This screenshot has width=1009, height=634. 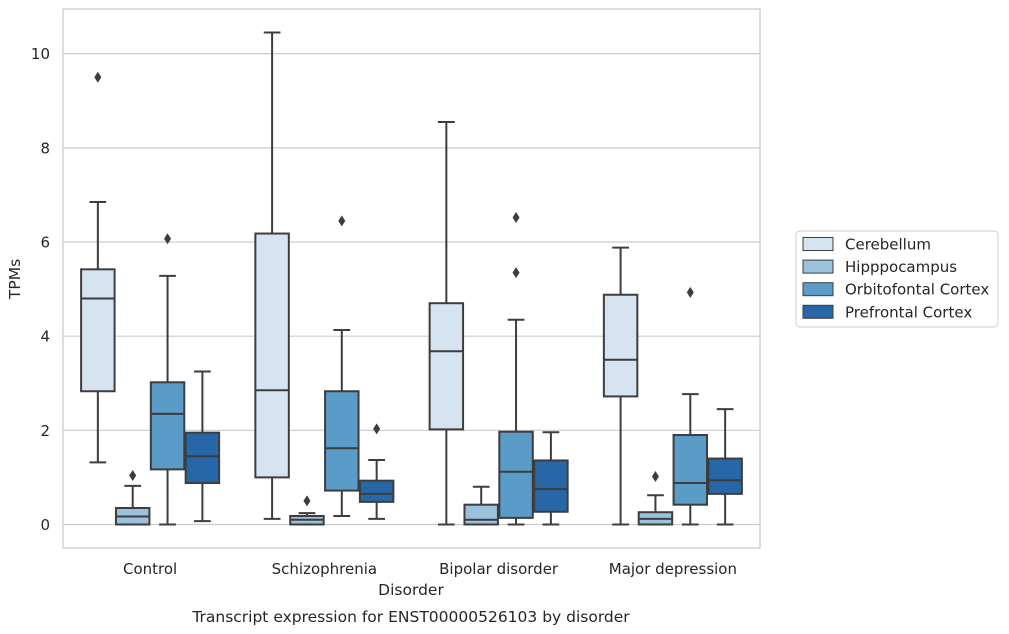 I want to click on legend-label: Orbitofontal Cortex, so click(x=917, y=290).